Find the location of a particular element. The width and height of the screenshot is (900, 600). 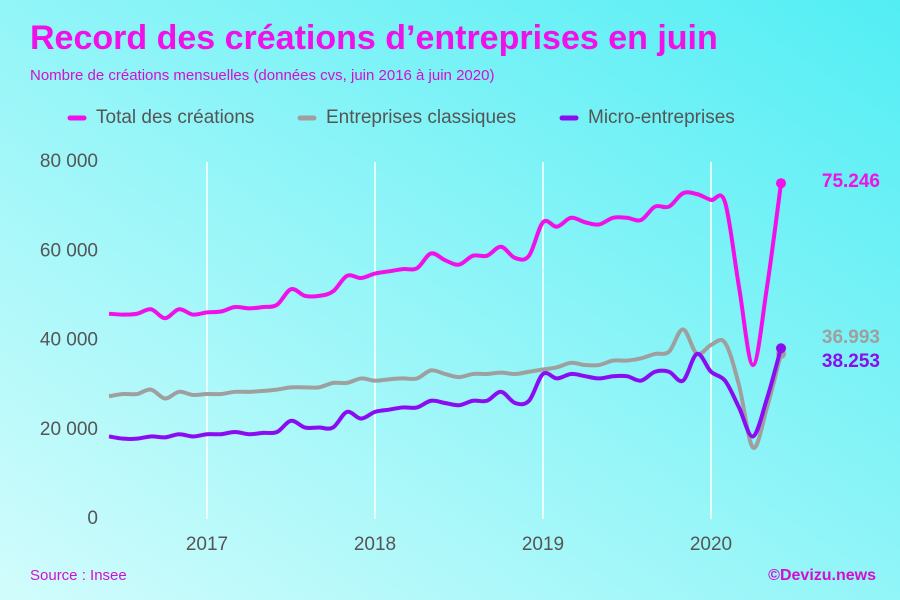

y-tick-label: 0 is located at coordinates (92, 518).